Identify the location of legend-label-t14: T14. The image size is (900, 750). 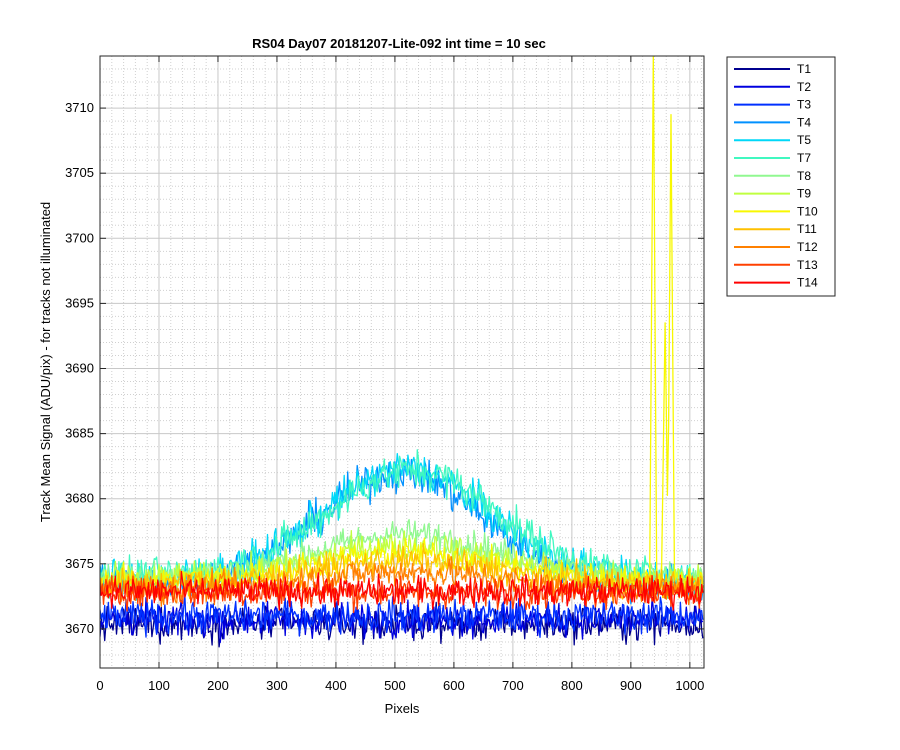
(807, 283).